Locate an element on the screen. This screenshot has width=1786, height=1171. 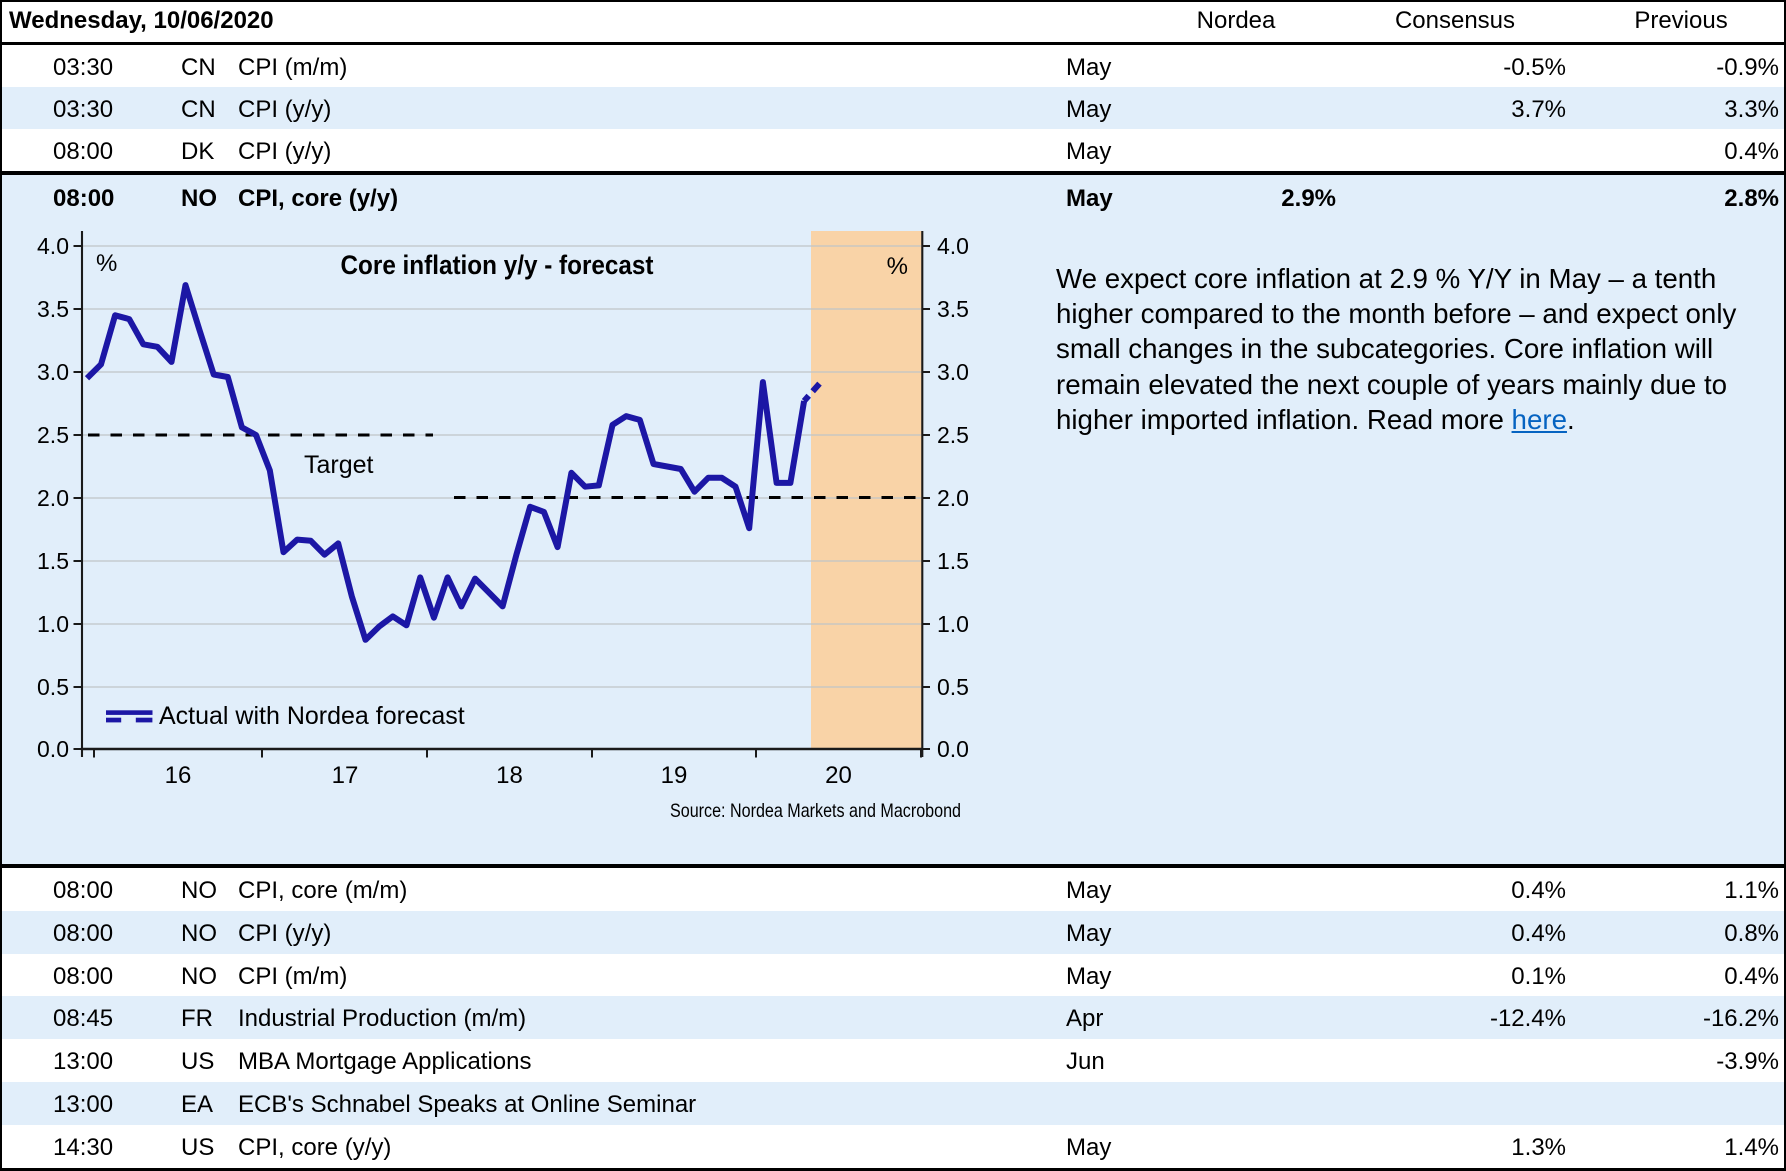
svg-text: 18 is located at coordinates (509, 775).